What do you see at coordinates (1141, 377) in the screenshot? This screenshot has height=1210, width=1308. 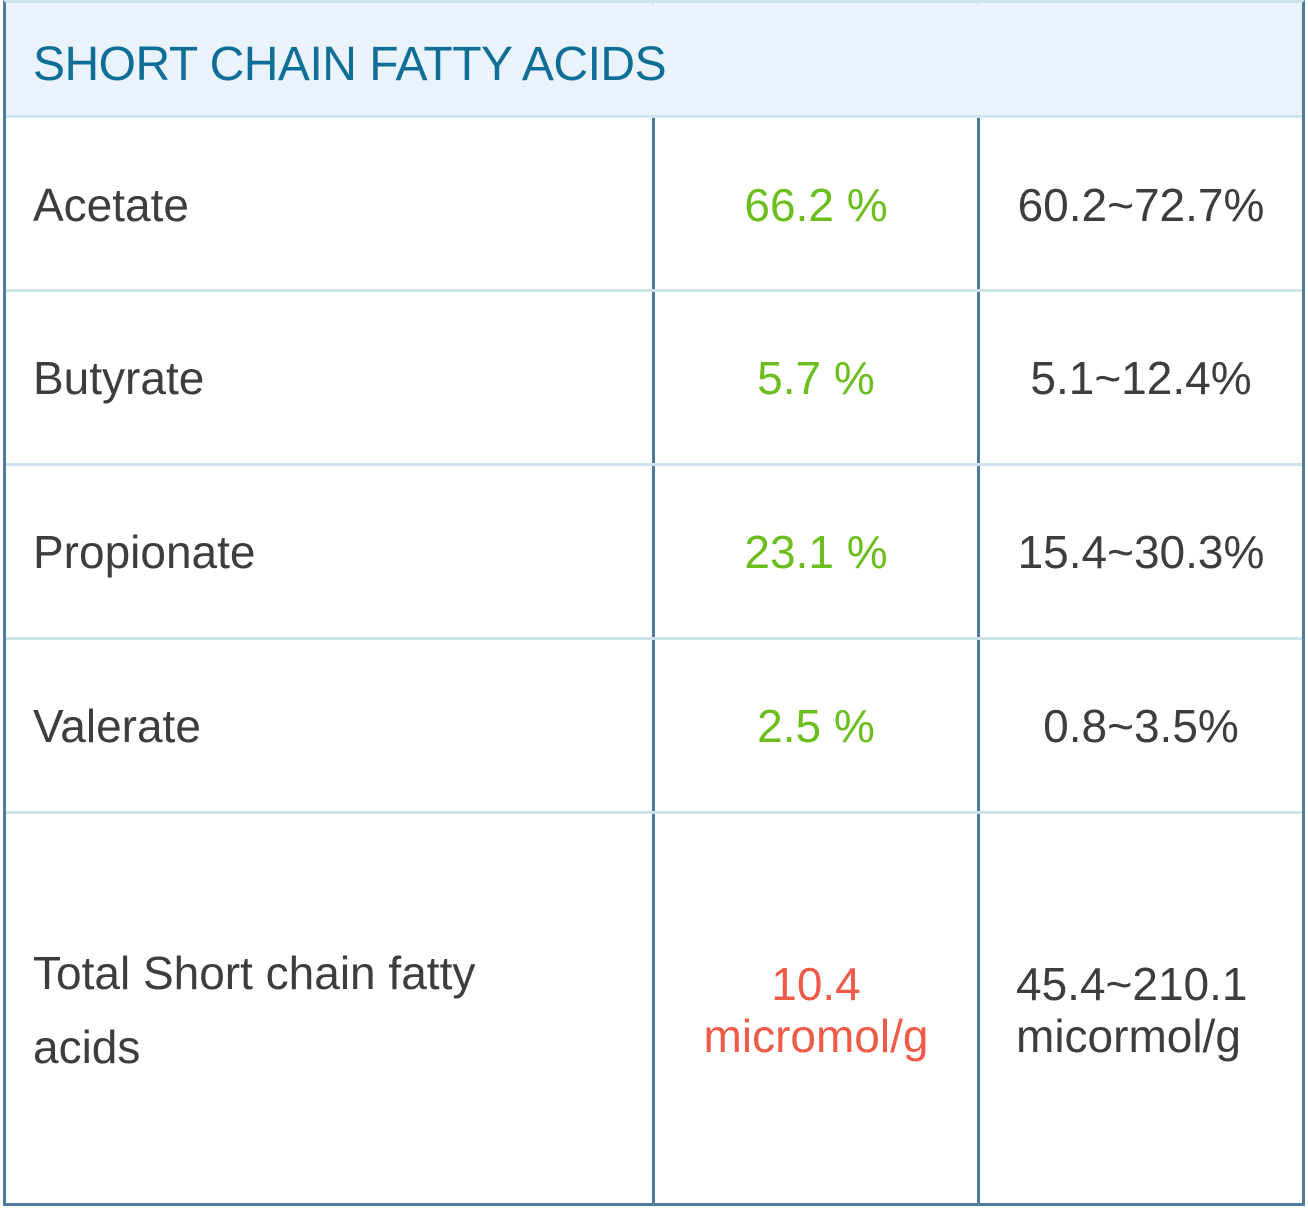 I see `row-range-butyrate: 5.1~12.4%` at bounding box center [1141, 377].